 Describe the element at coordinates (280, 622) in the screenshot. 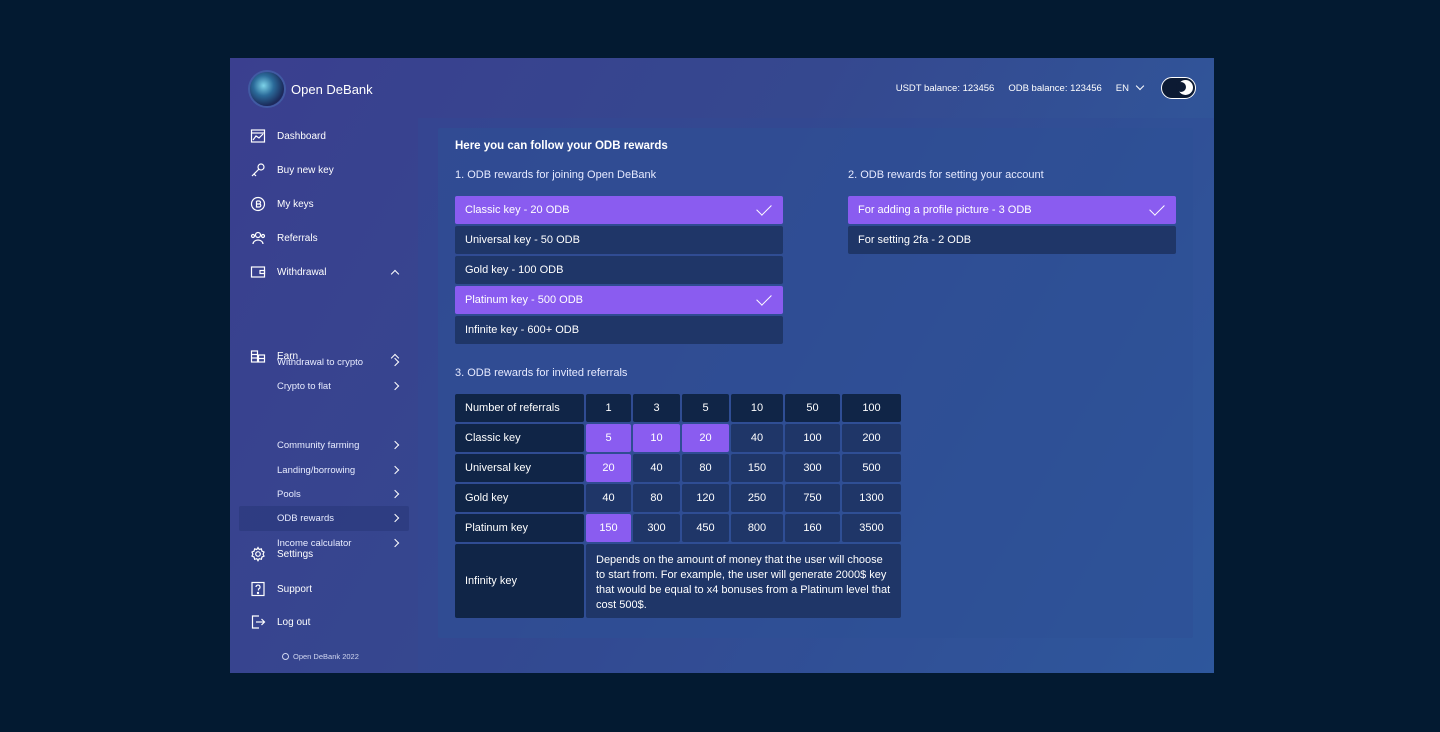

I see `sidebar-item-log-out: Log out` at that location.